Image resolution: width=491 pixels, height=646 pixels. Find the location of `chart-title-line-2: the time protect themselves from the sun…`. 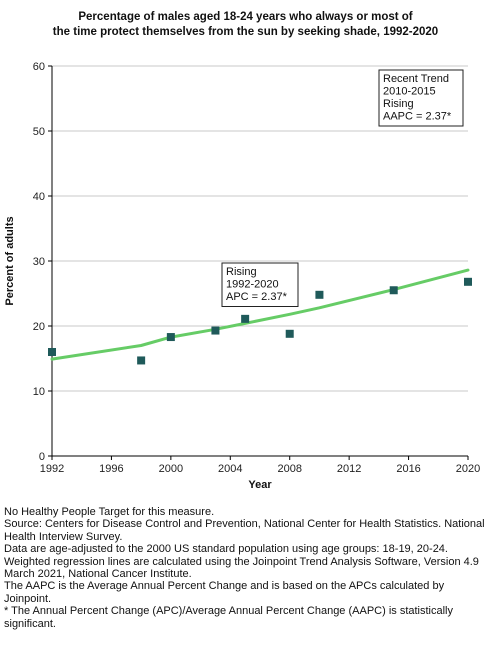

chart-title-line-2: the time protect themselves from the sun… is located at coordinates (245, 32).